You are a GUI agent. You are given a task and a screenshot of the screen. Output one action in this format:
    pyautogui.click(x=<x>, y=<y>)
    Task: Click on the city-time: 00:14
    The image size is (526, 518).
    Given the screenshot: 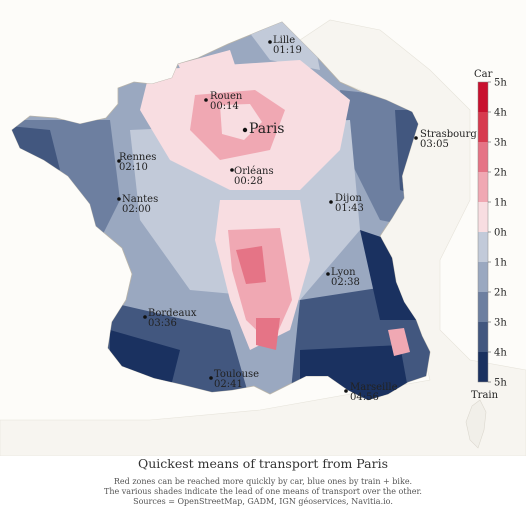 What is the action you would take?
    pyautogui.click(x=224, y=106)
    